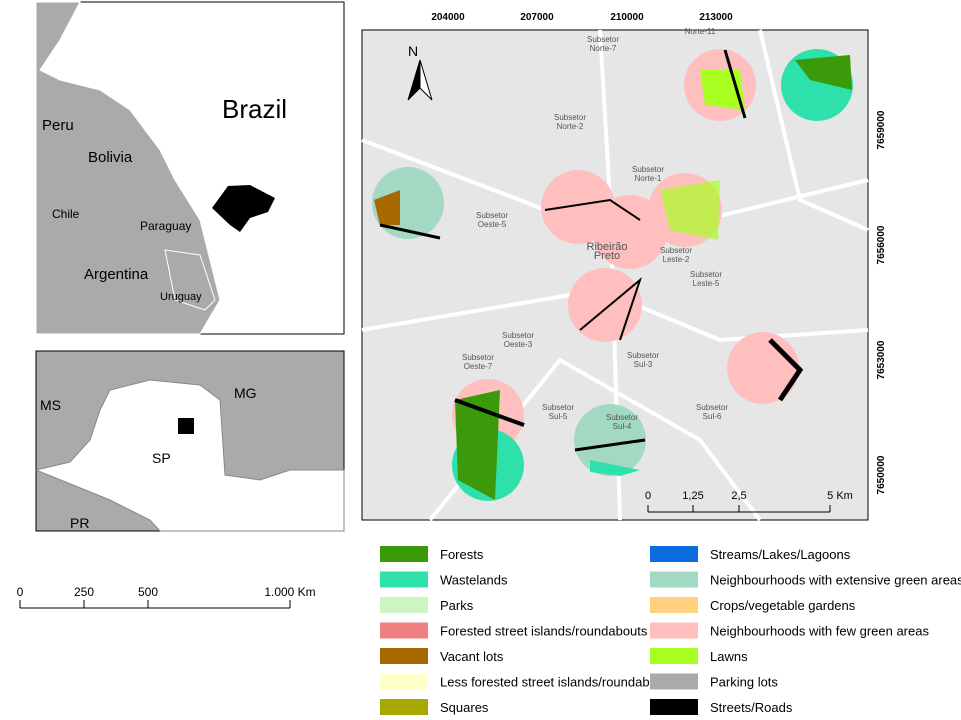  I want to click on label: MS, so click(50, 405).